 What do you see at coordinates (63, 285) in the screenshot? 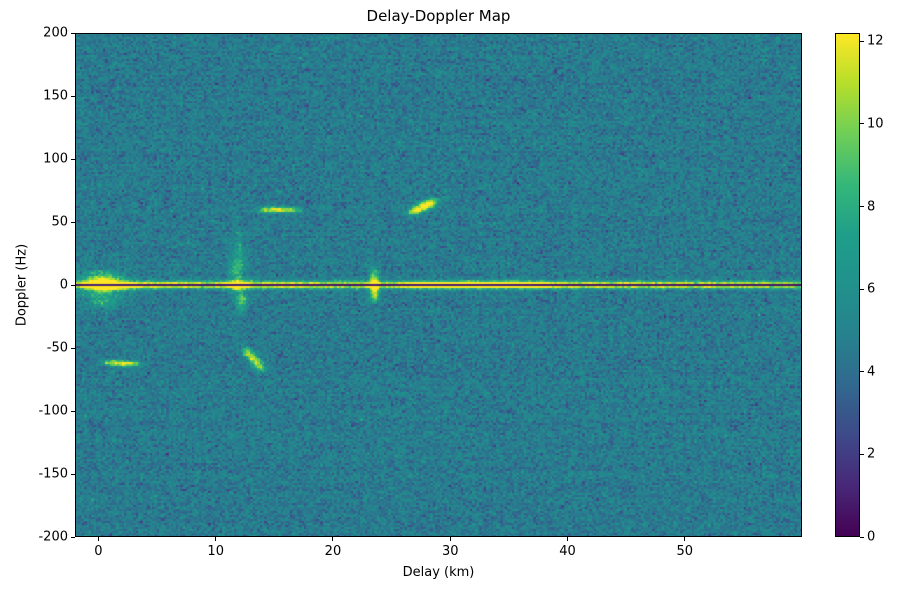
I see `y-tick-label: 0` at bounding box center [63, 285].